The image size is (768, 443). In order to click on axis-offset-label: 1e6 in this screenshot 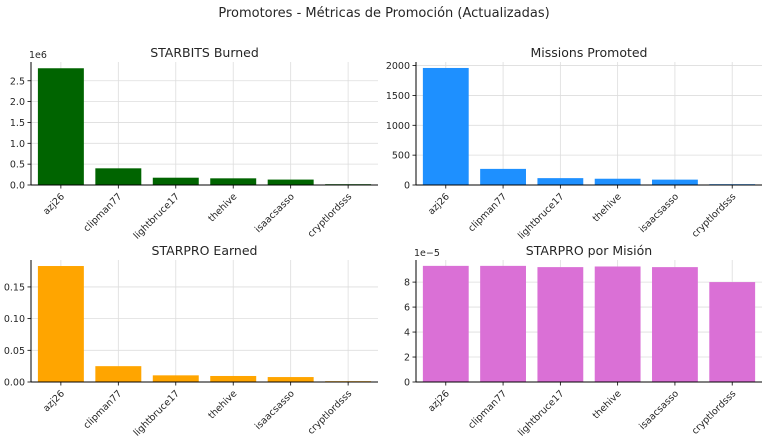, I will do `click(38, 55)`.